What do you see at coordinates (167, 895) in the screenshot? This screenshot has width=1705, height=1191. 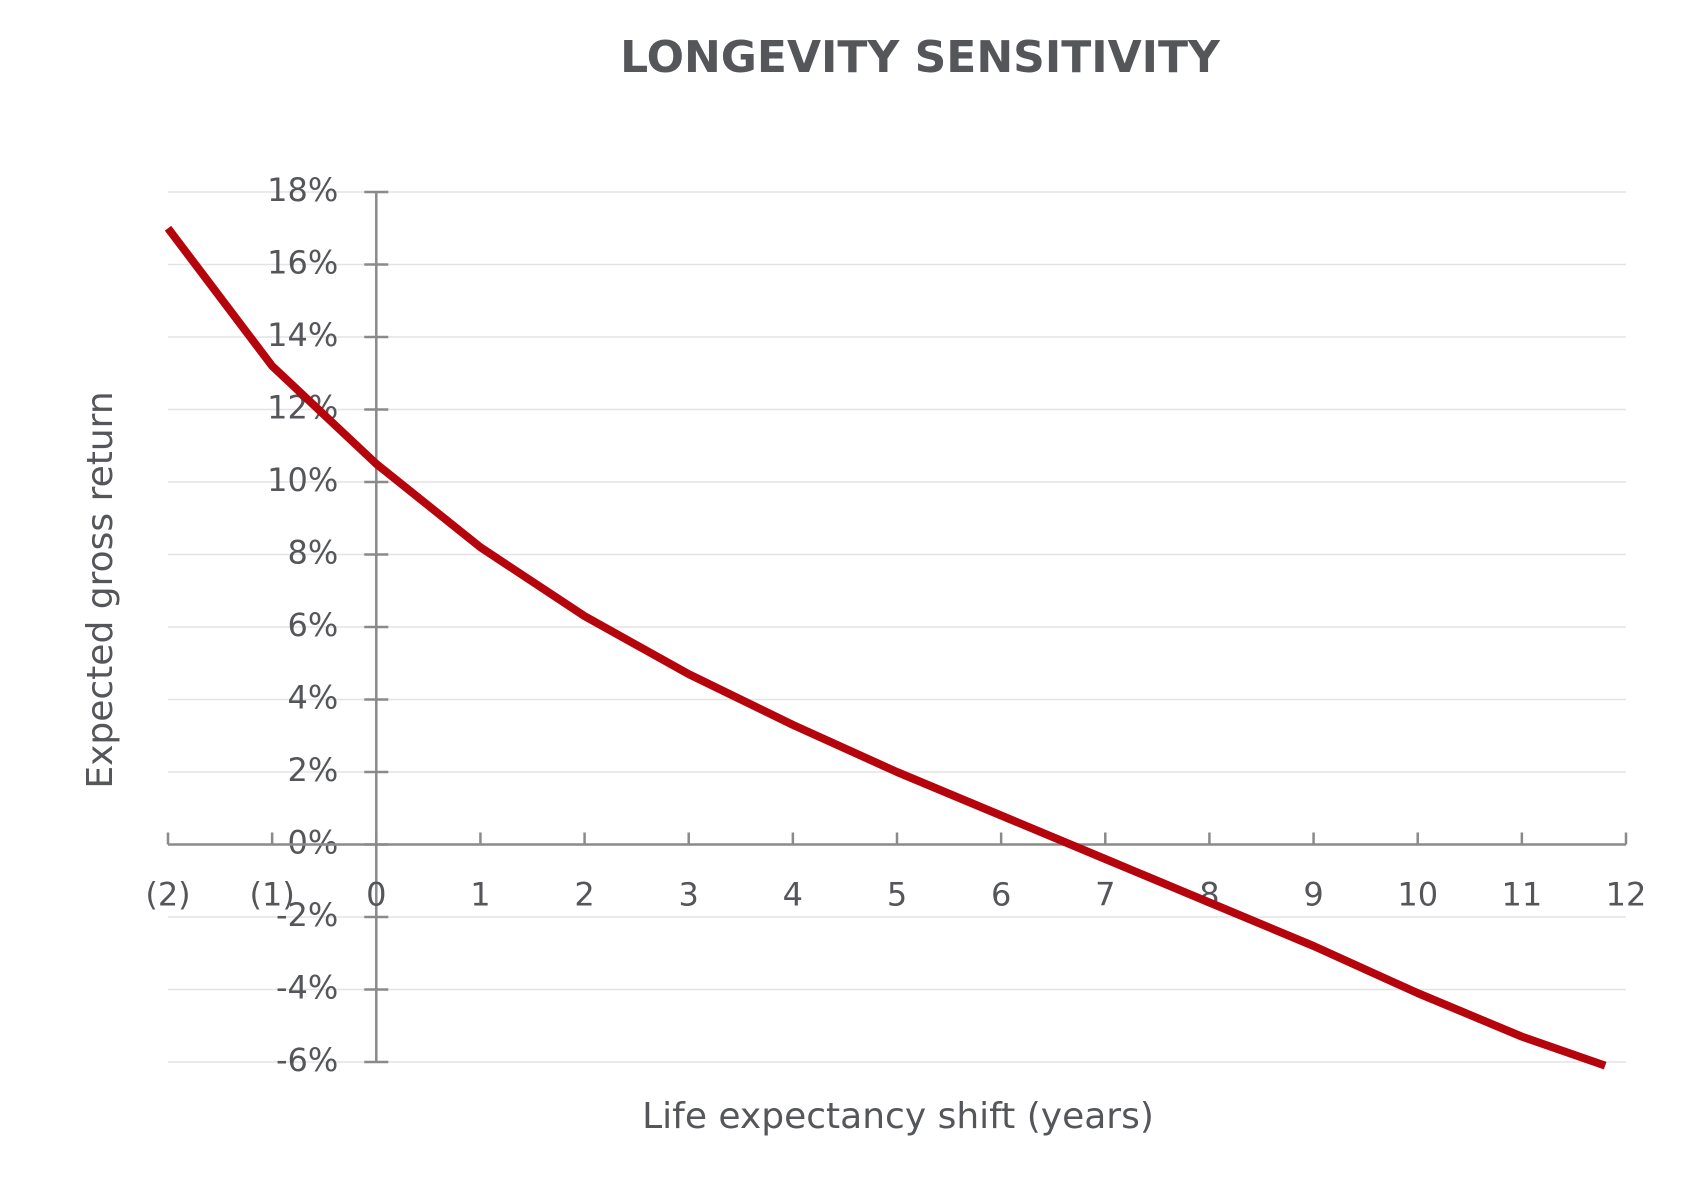 I see `x-tick-label: (2)` at bounding box center [167, 895].